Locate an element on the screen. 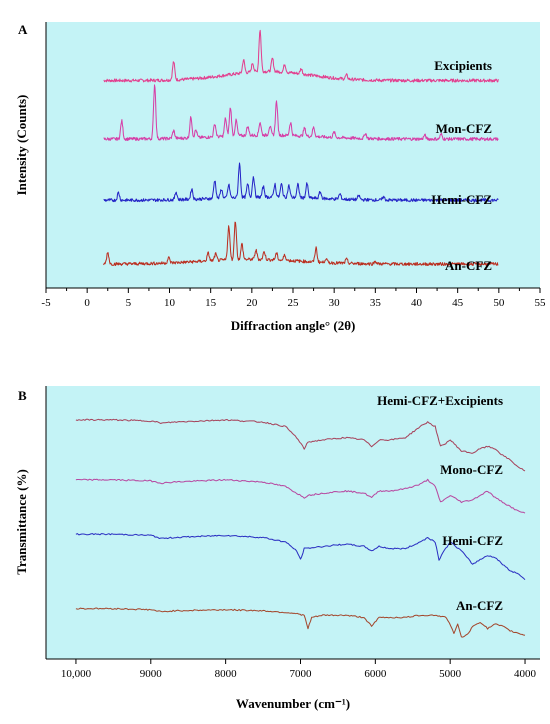  ftir-line-mono-cfz is located at coordinates (300, 496).